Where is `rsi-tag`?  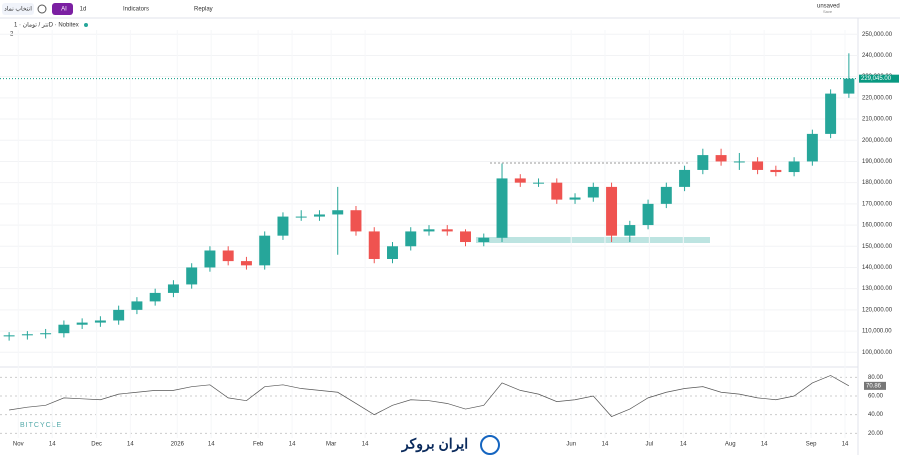
rsi-tag is located at coordinates (875, 385).